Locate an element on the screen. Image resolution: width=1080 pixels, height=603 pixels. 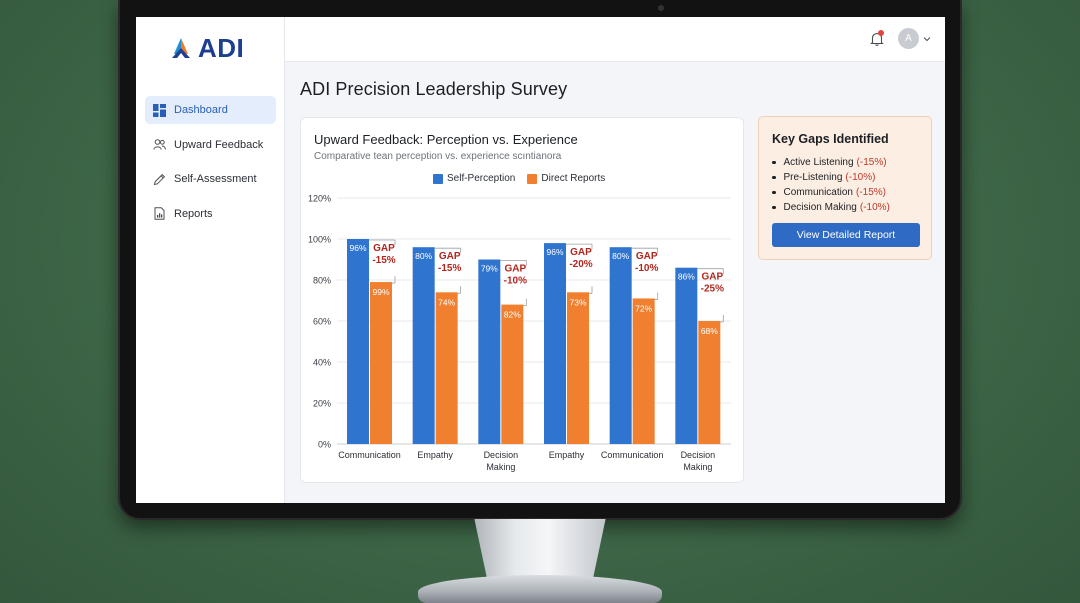
sidebar-item-label: Reports is located at coordinates (193, 213).